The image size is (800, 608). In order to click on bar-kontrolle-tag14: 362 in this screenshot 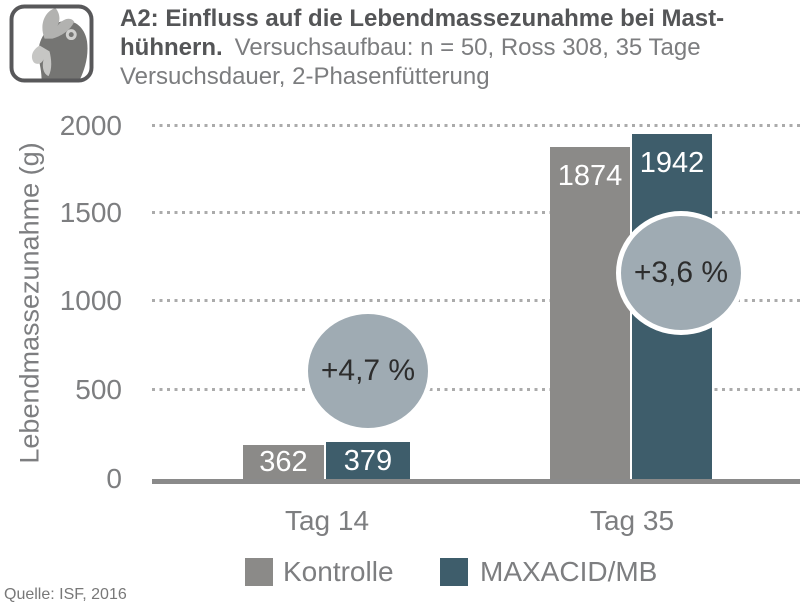, I will do `click(283, 462)`.